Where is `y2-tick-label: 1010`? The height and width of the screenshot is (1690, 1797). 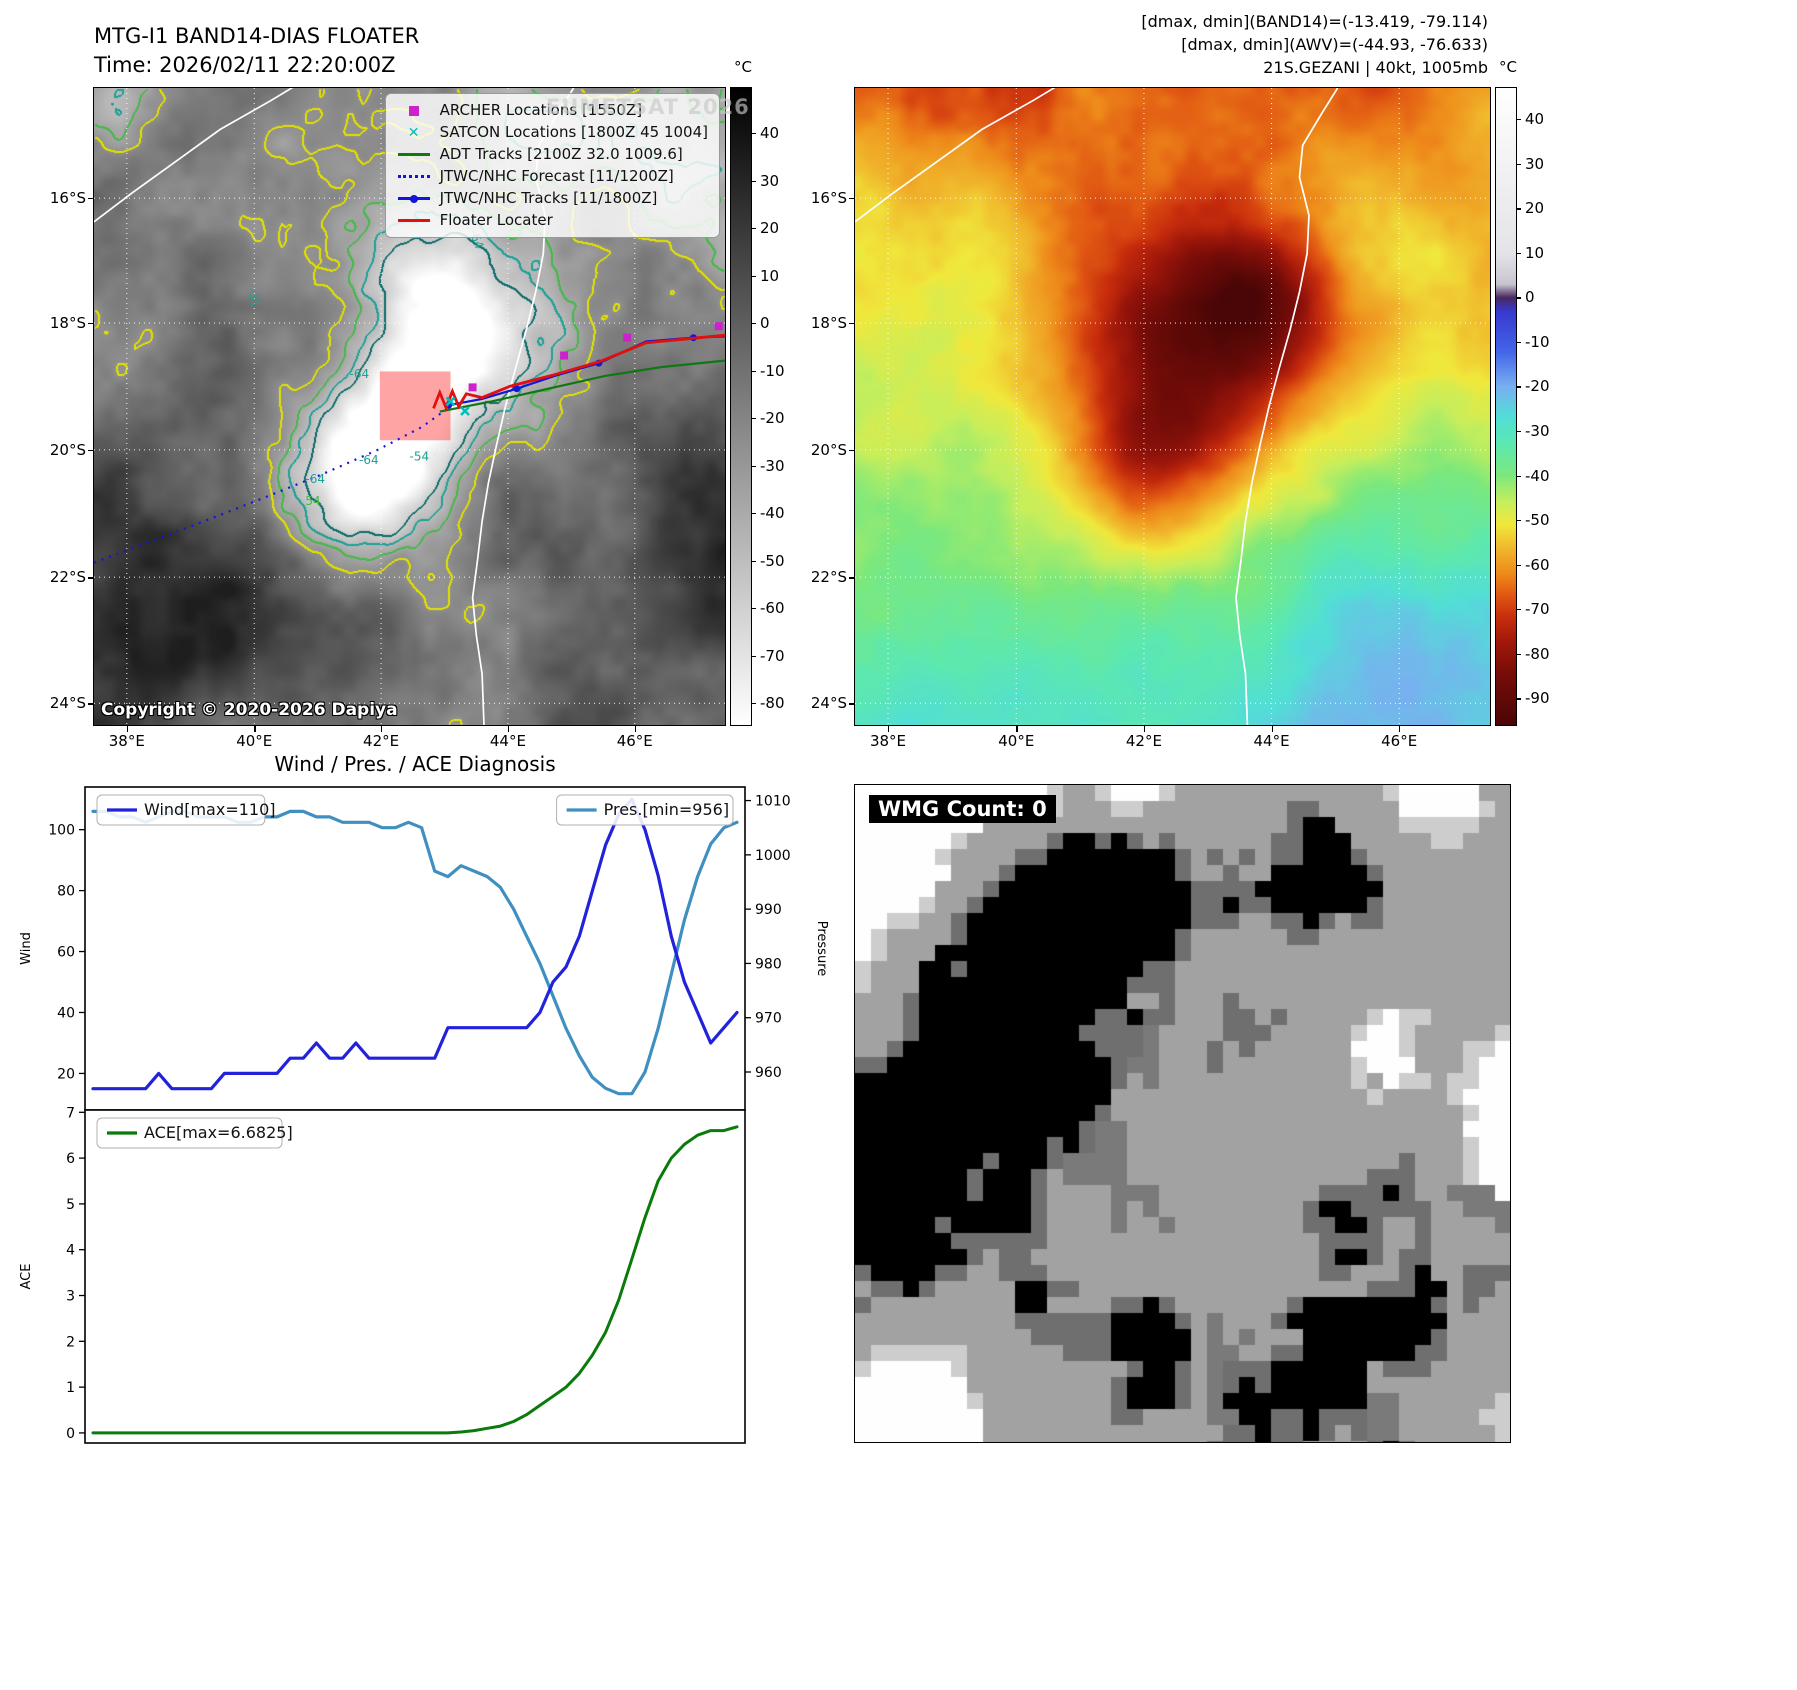
y2-tick-label: 1010 is located at coordinates (773, 802).